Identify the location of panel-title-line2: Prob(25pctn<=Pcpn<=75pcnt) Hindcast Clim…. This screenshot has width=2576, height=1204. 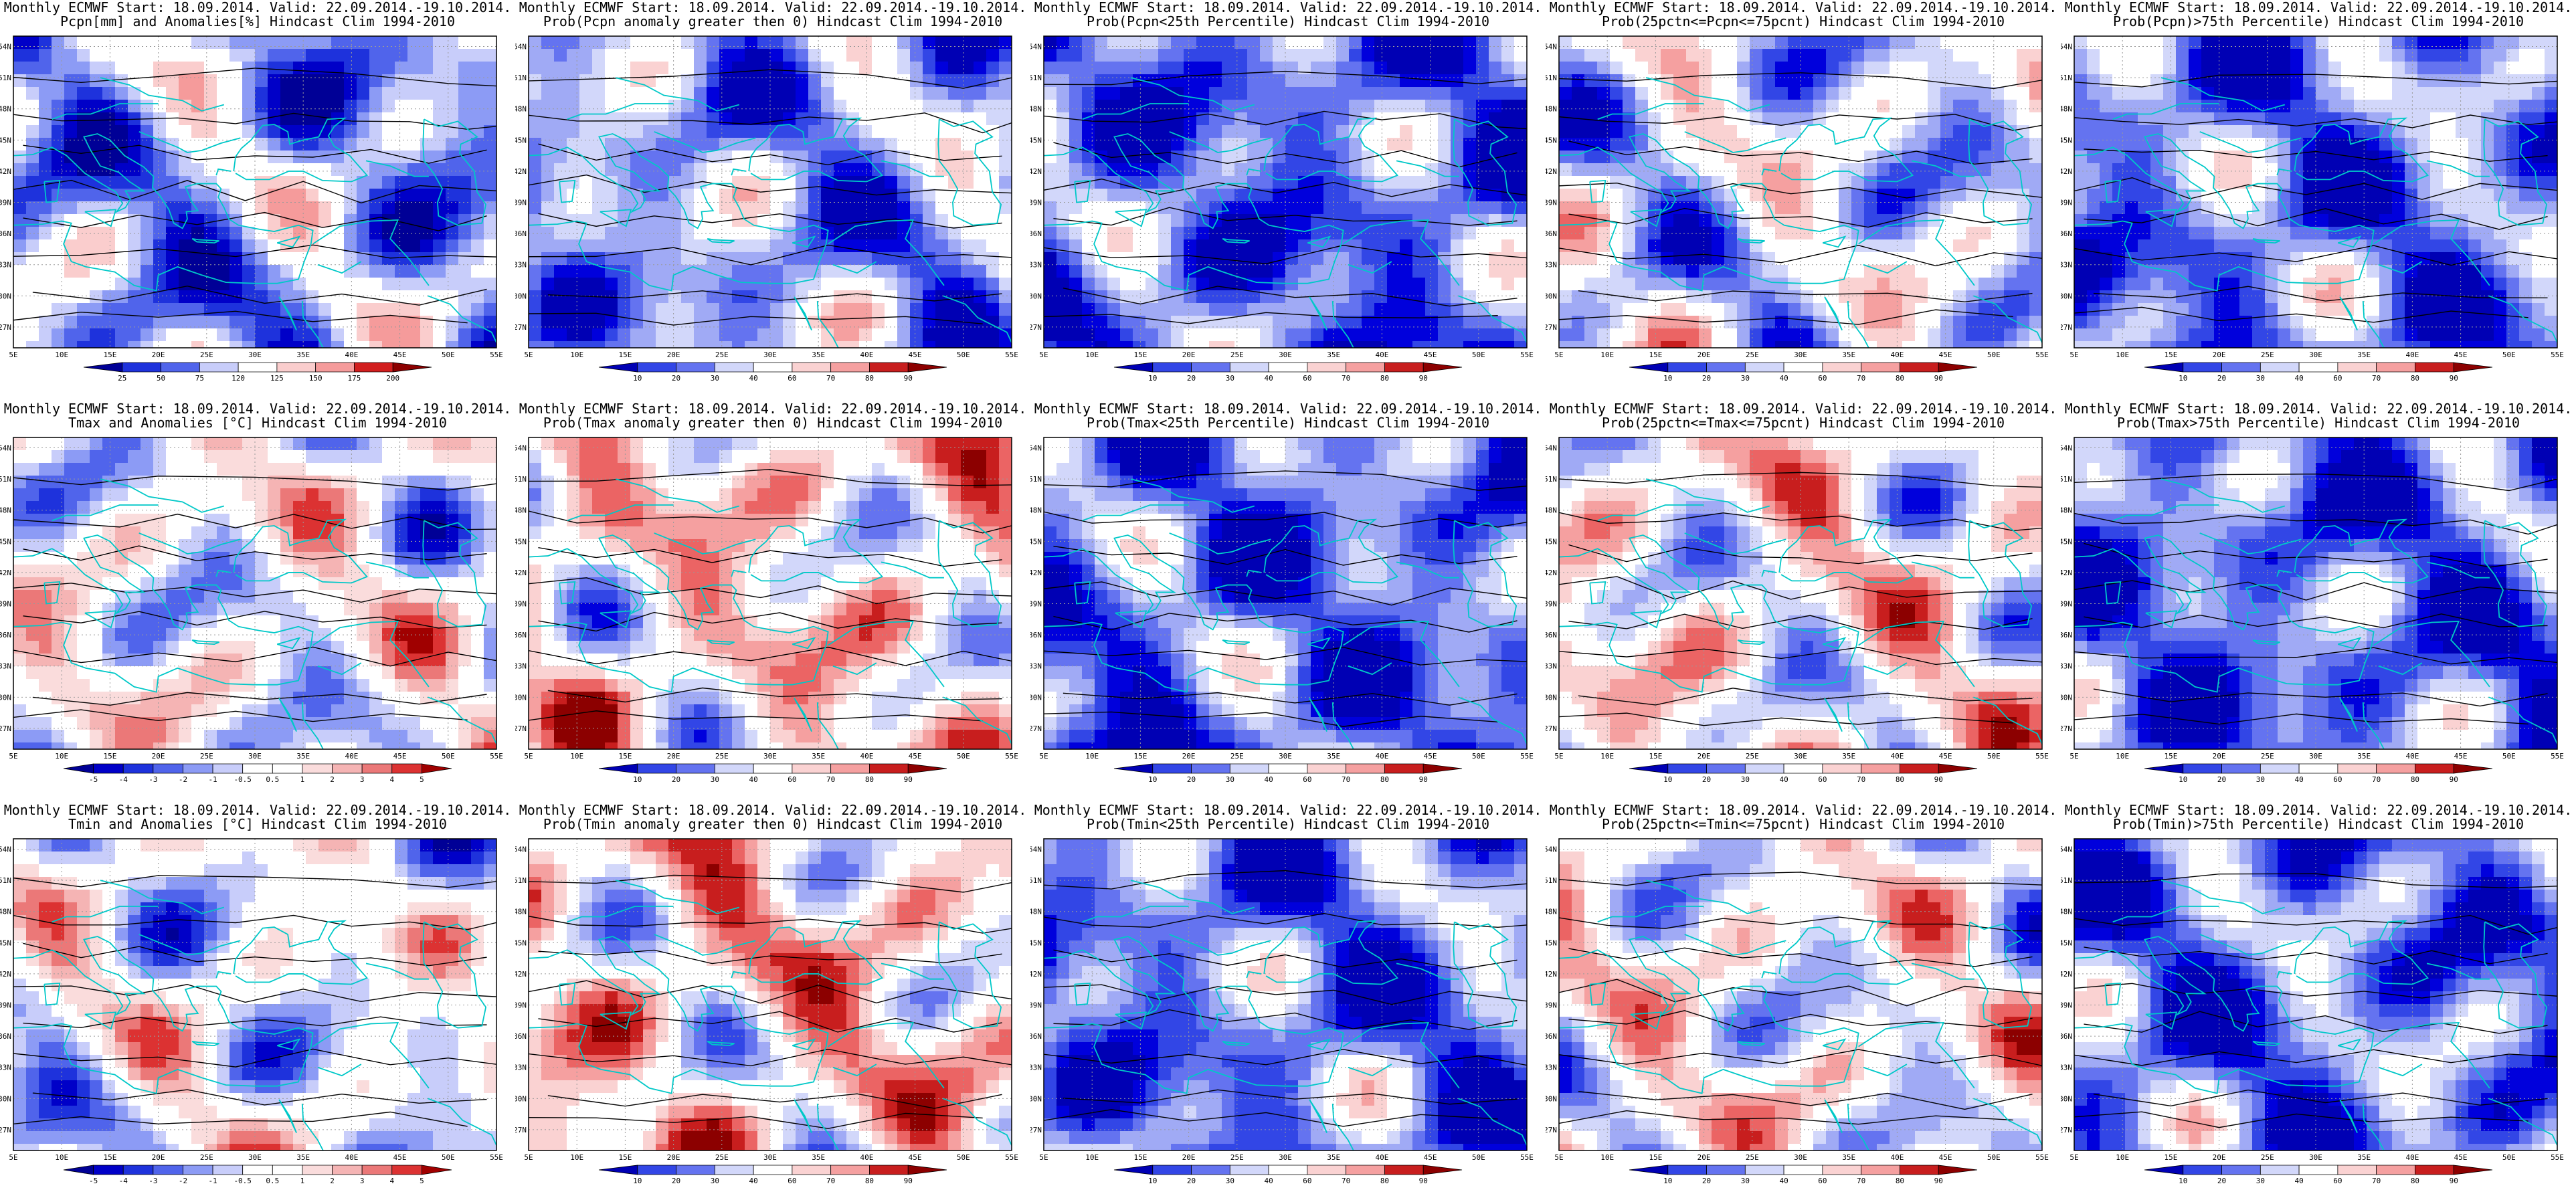
(1803, 21).